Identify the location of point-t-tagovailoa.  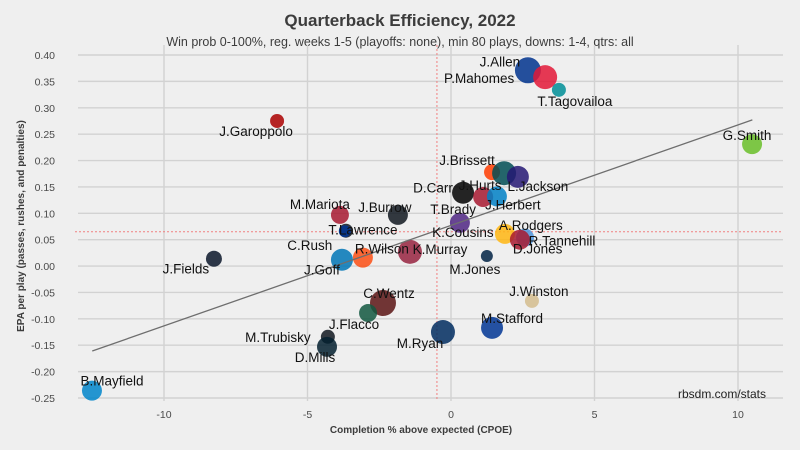
(558, 89).